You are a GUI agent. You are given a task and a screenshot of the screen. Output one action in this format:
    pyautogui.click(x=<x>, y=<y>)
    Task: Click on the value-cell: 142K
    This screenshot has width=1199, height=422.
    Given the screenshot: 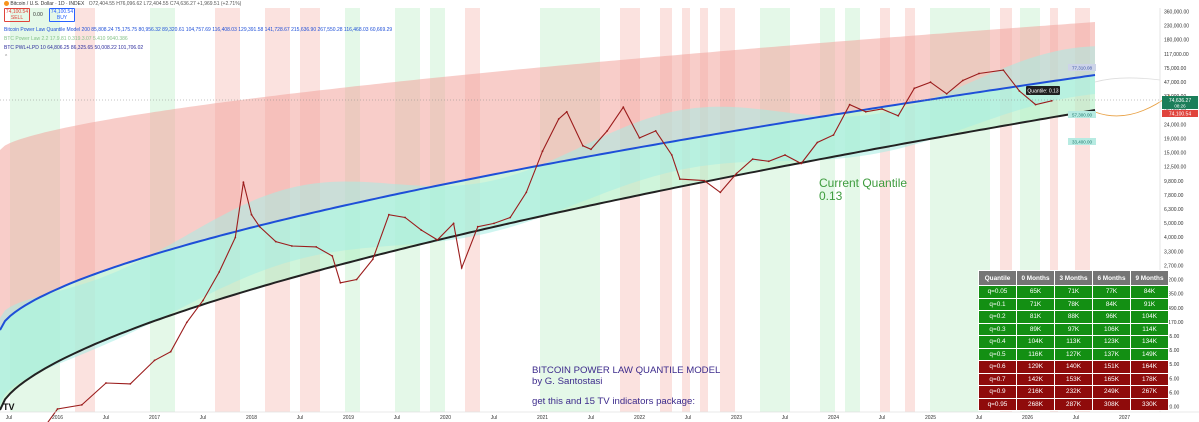 What is the action you would take?
    pyautogui.click(x=1035, y=379)
    